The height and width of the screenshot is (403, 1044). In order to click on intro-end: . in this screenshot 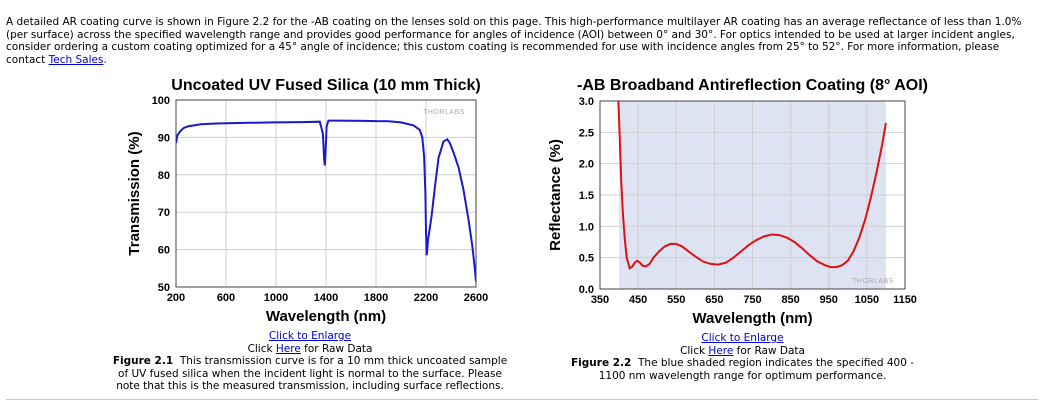, I will do `click(105, 59)`.